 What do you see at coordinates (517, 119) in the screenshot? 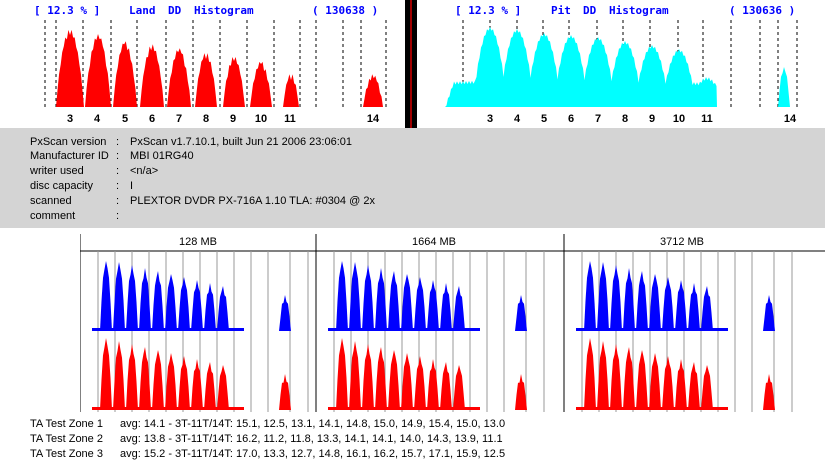
I see `pit-tick-label: 4` at bounding box center [517, 119].